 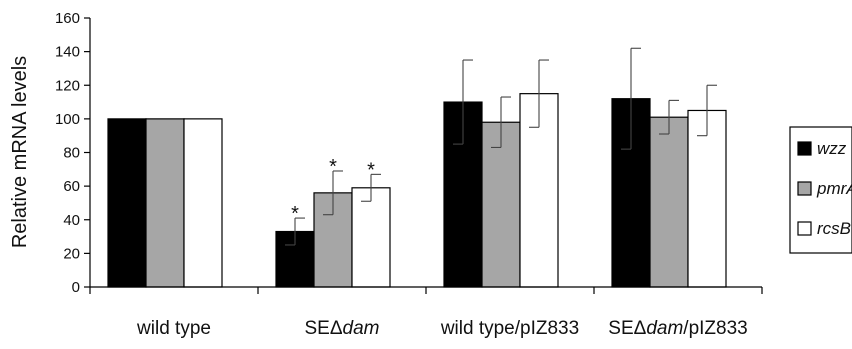 What do you see at coordinates (834, 188) in the screenshot?
I see `legend-label-pmra: pmrA` at bounding box center [834, 188].